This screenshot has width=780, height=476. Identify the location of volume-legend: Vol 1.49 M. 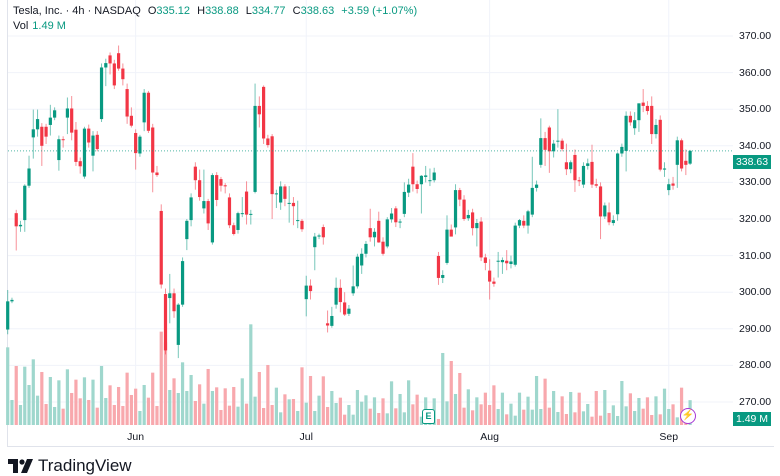
(39, 26).